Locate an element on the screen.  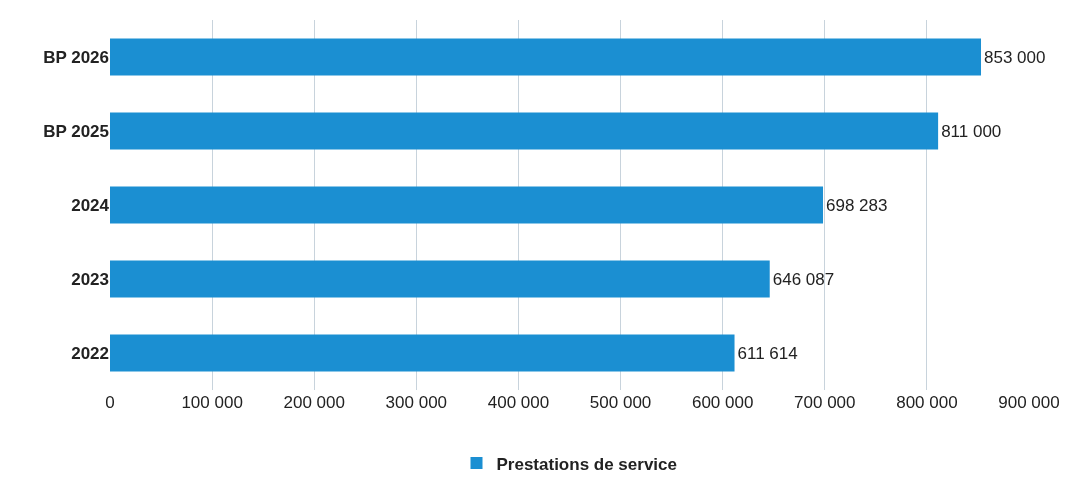
x-tick-label: 200 000 is located at coordinates (314, 402).